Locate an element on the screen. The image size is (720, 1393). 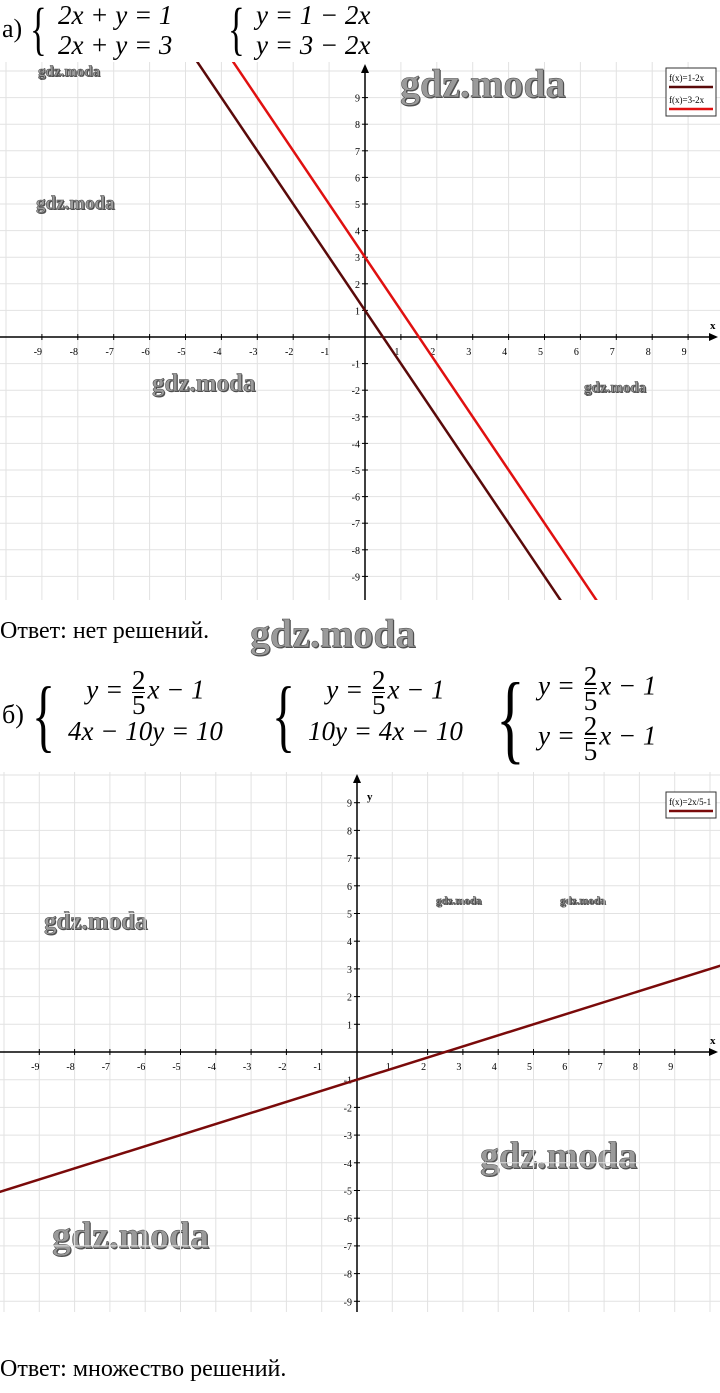
part-b-label: б) is located at coordinates (13, 714).